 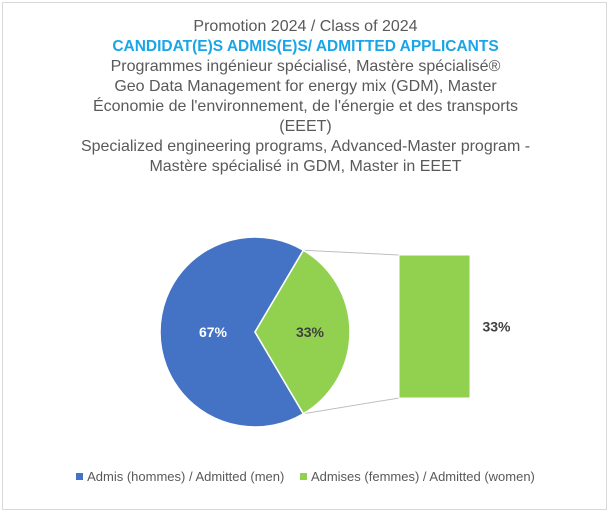 I want to click on connector-line-top, so click(x=351, y=252).